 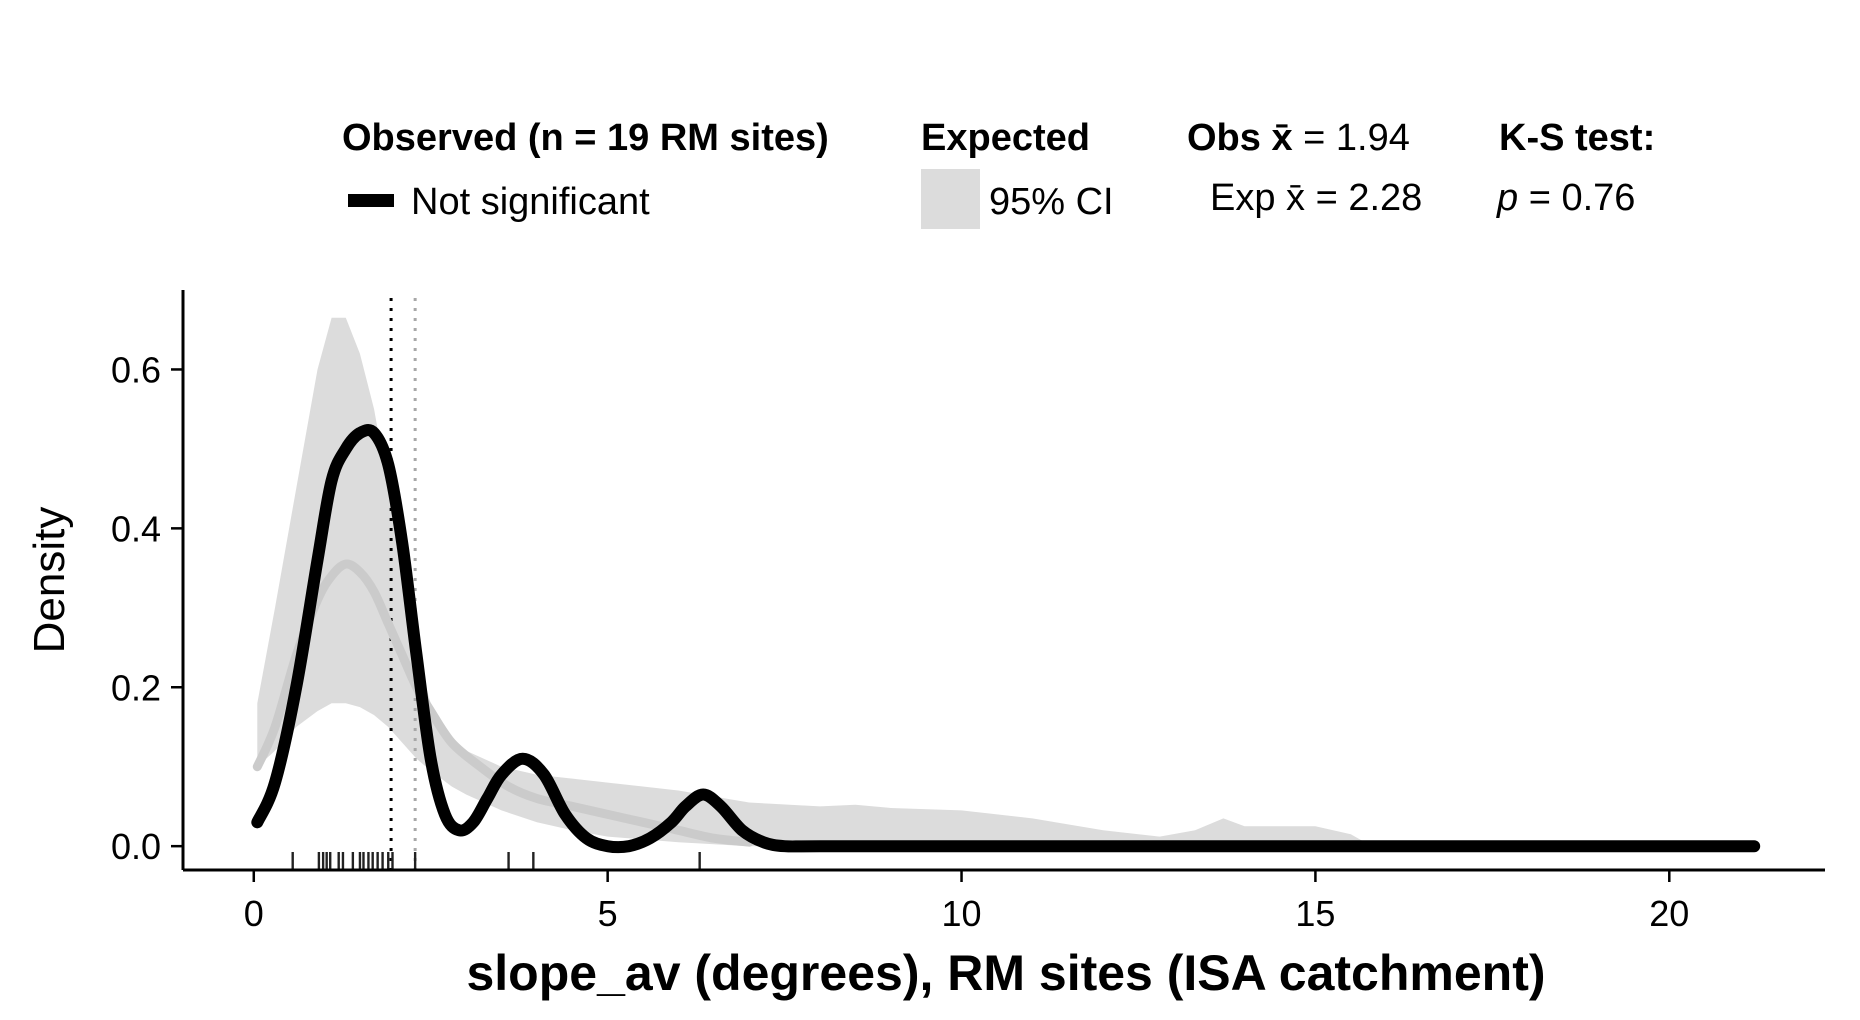 What do you see at coordinates (1363, 198) in the screenshot?
I see `legend-exp-mean-value: = 2.28` at bounding box center [1363, 198].